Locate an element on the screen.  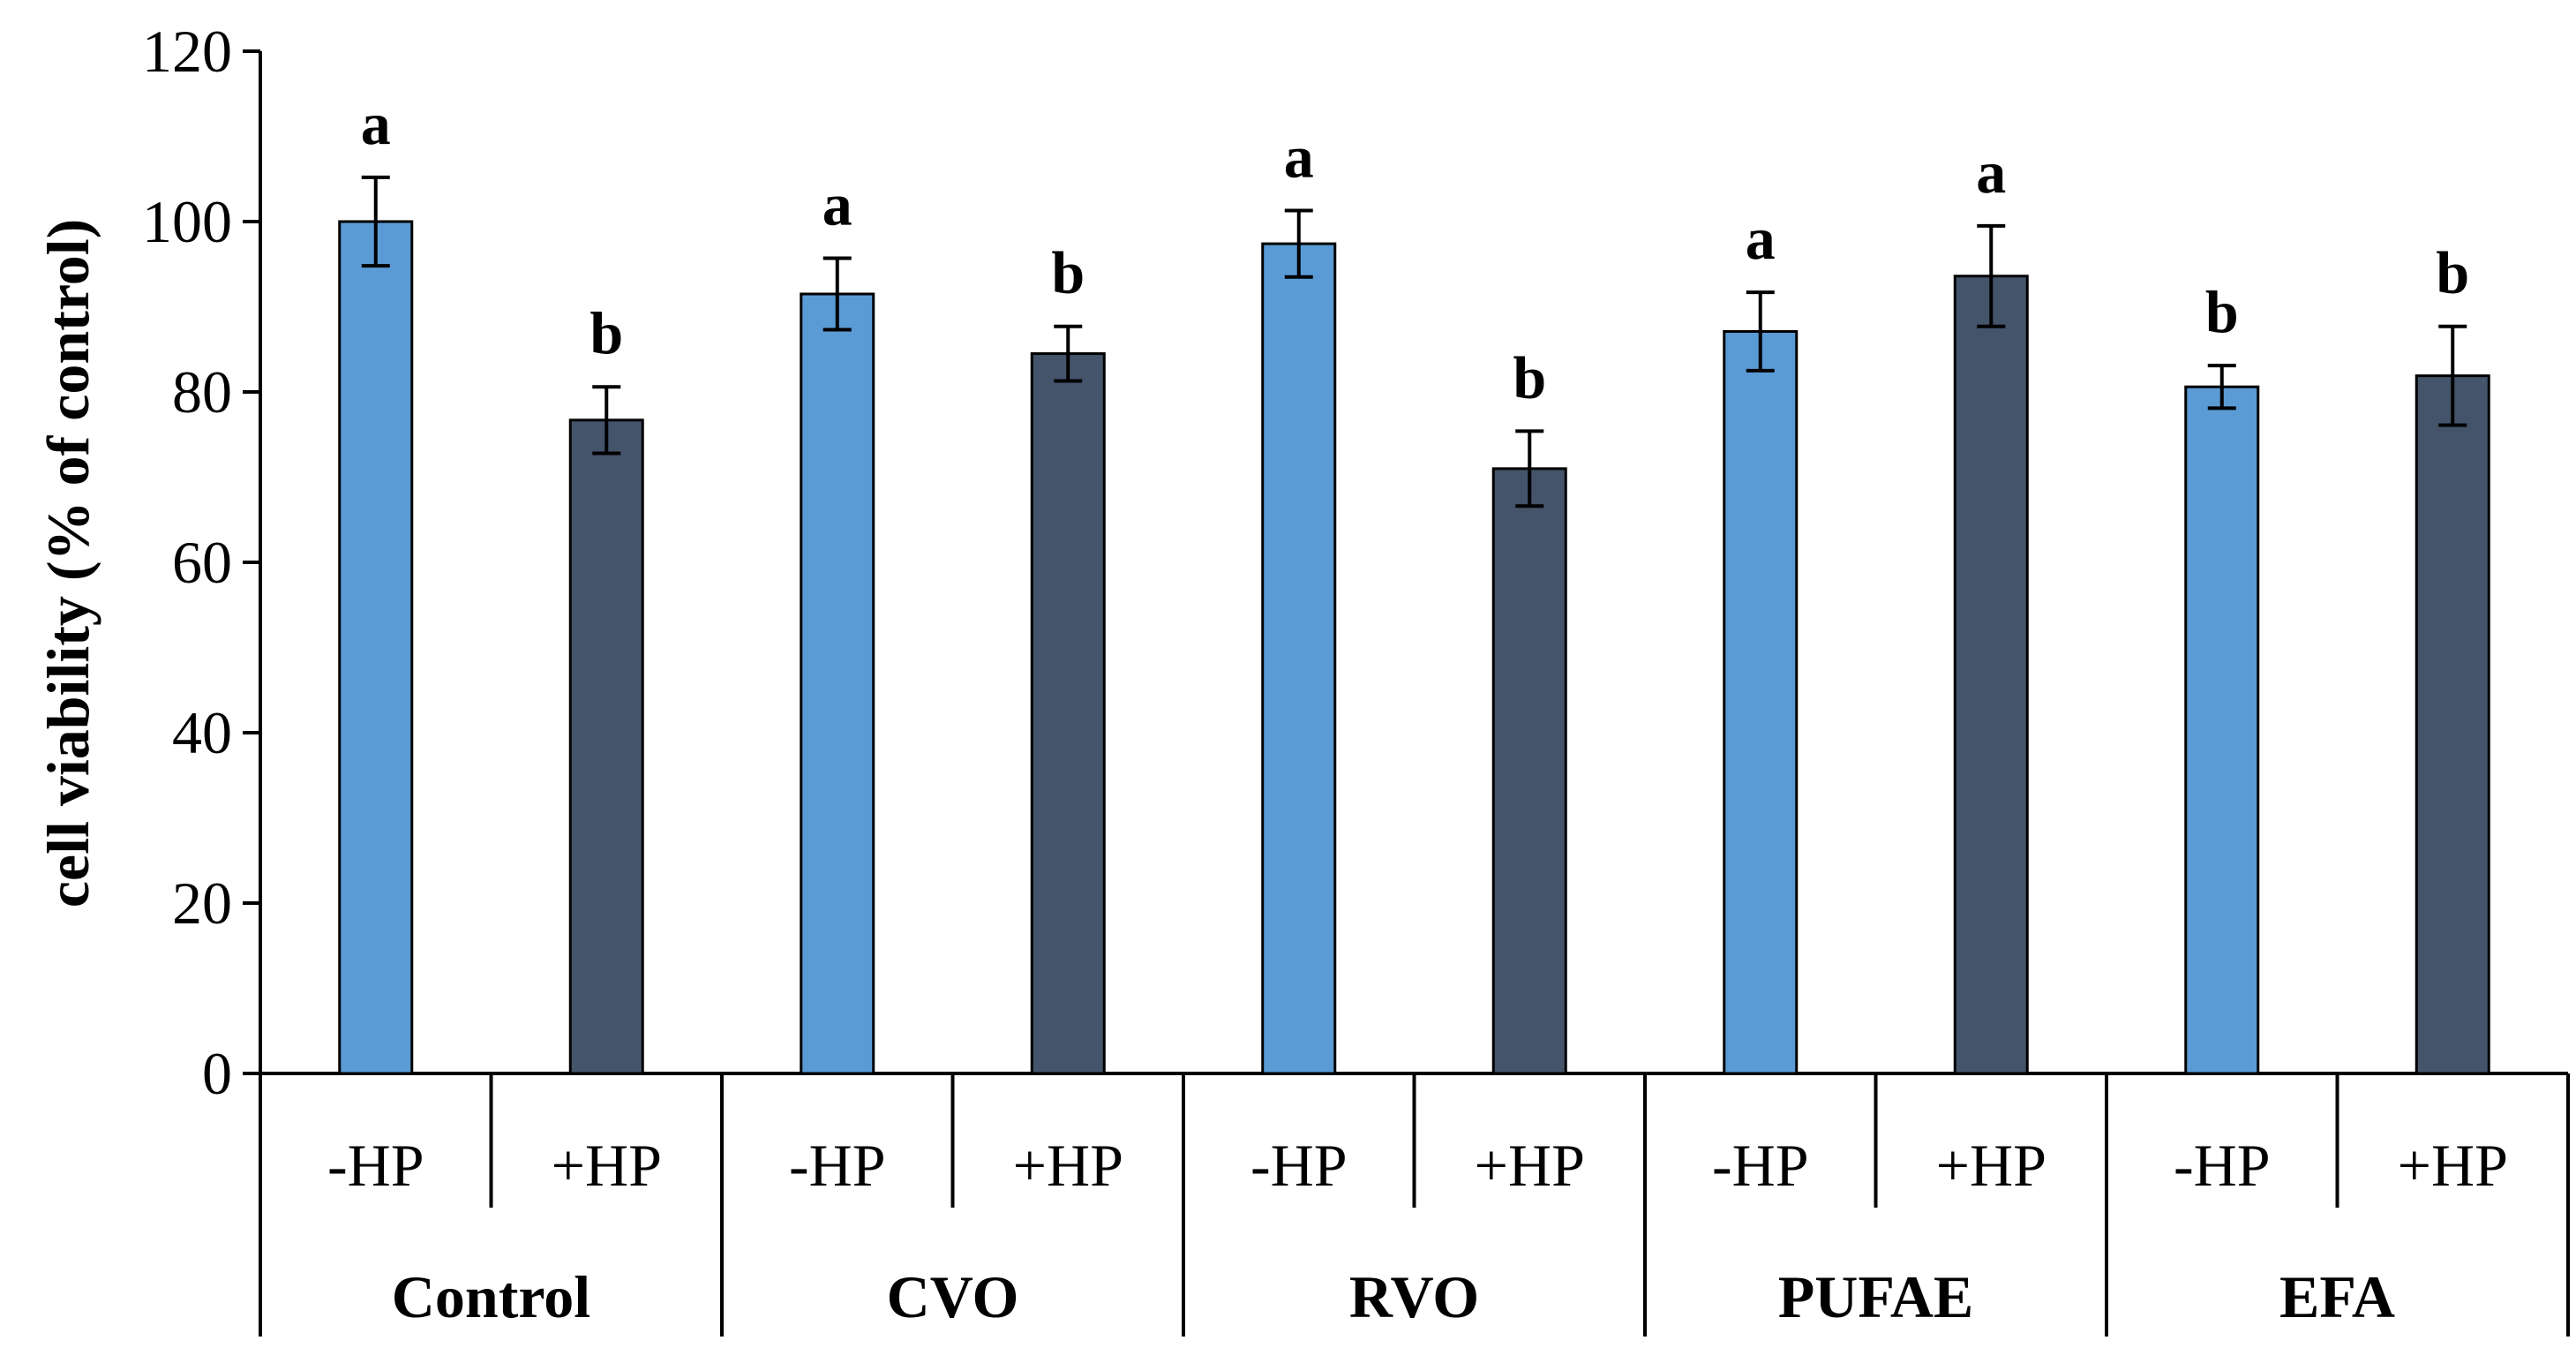
y-axis-title: cell viability (% of control) is located at coordinates (67, 563).